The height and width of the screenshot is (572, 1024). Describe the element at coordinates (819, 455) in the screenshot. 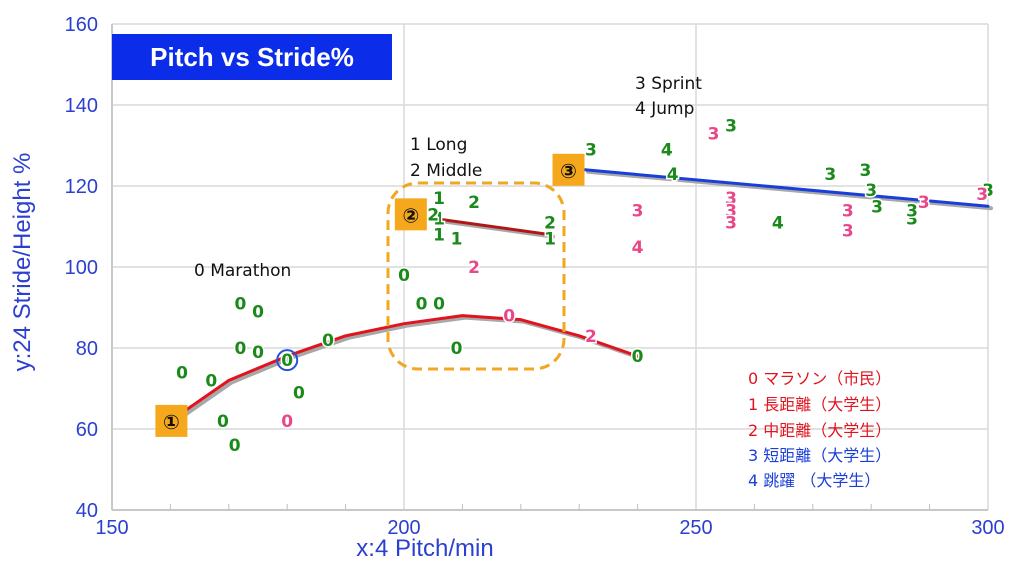

I see `legend-item-3: 3 短距離（大学生）` at that location.